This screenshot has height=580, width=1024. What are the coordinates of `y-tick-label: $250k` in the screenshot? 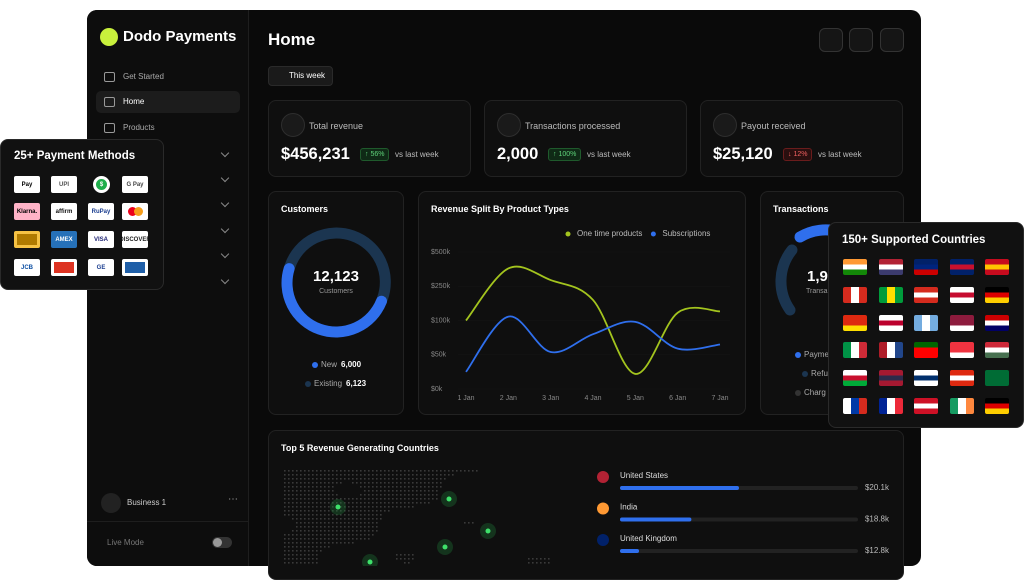 It's located at (441, 286).